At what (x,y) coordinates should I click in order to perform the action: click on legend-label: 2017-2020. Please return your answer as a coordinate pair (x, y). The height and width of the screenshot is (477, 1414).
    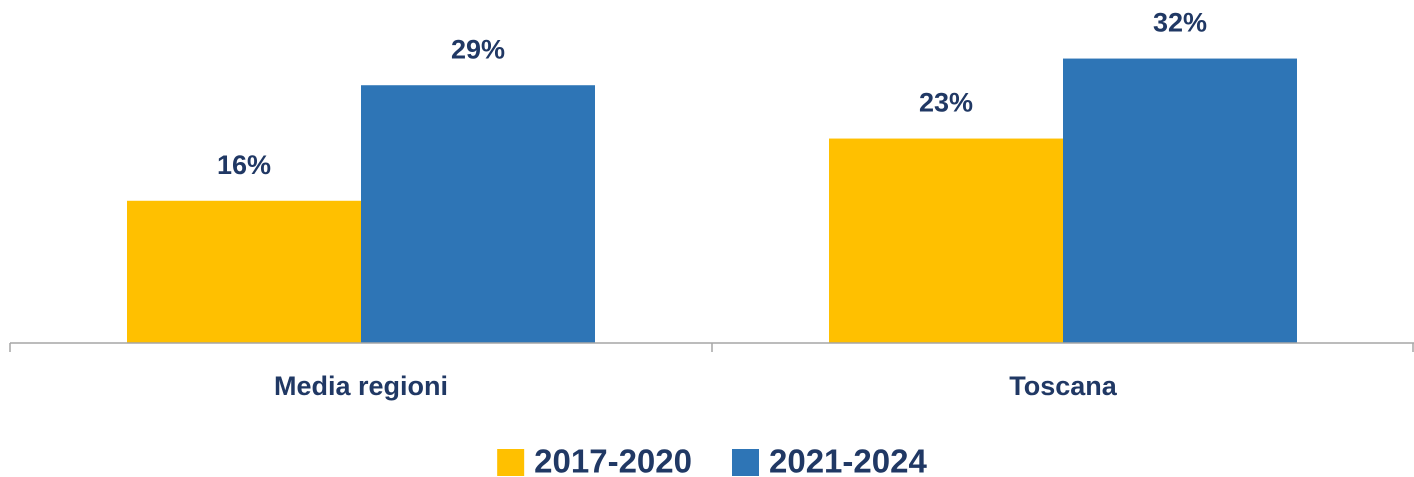
    Looking at the image, I should click on (613, 460).